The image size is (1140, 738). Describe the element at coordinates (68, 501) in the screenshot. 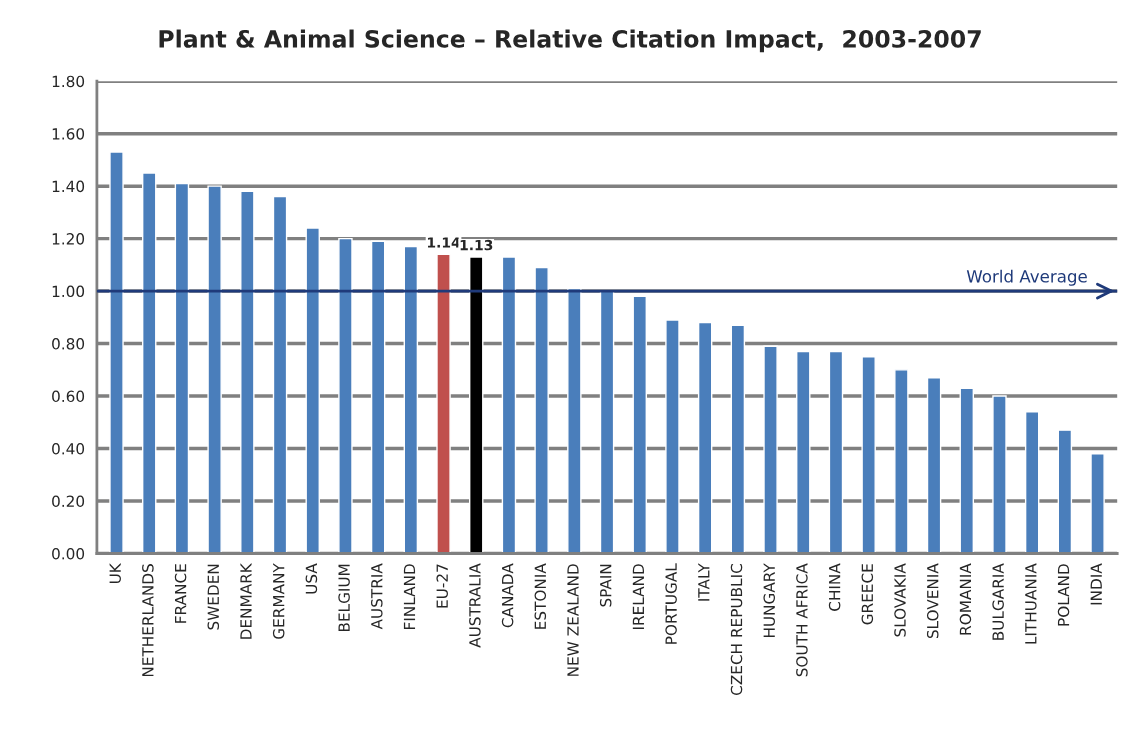

I see `y-tick-label: 0.20` at that location.